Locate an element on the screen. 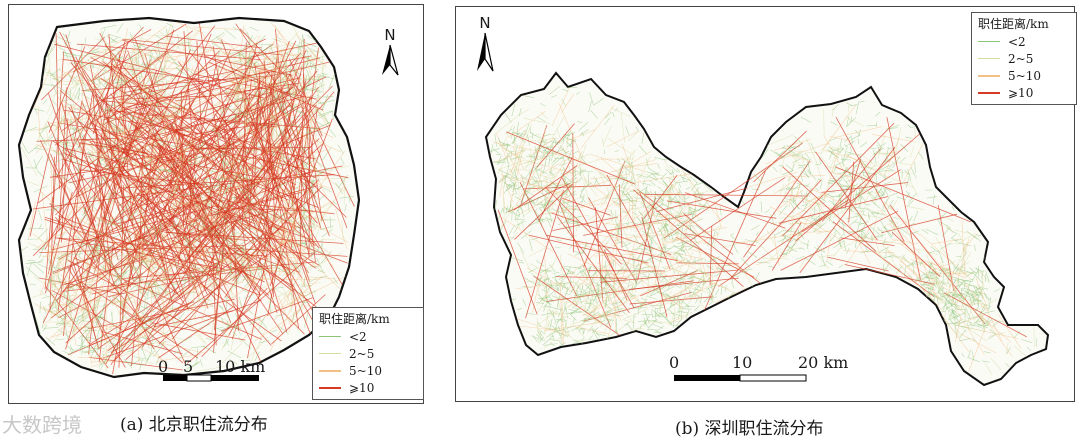 Image resolution: width=1080 pixels, height=445 pixels. scale-label-0: 0 is located at coordinates (674, 362).